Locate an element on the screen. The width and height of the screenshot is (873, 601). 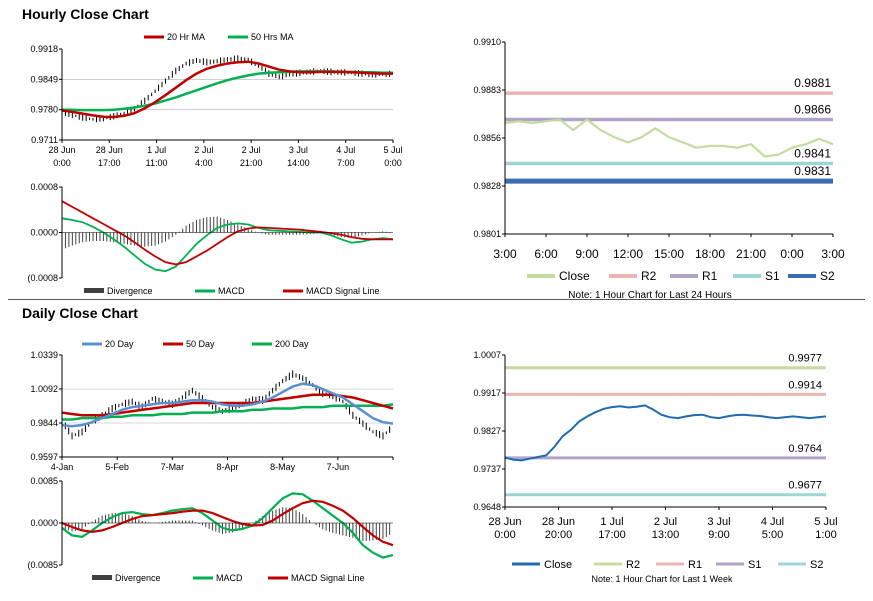
daily-levels-ytick-label: 1.0007 is located at coordinates (487, 355).